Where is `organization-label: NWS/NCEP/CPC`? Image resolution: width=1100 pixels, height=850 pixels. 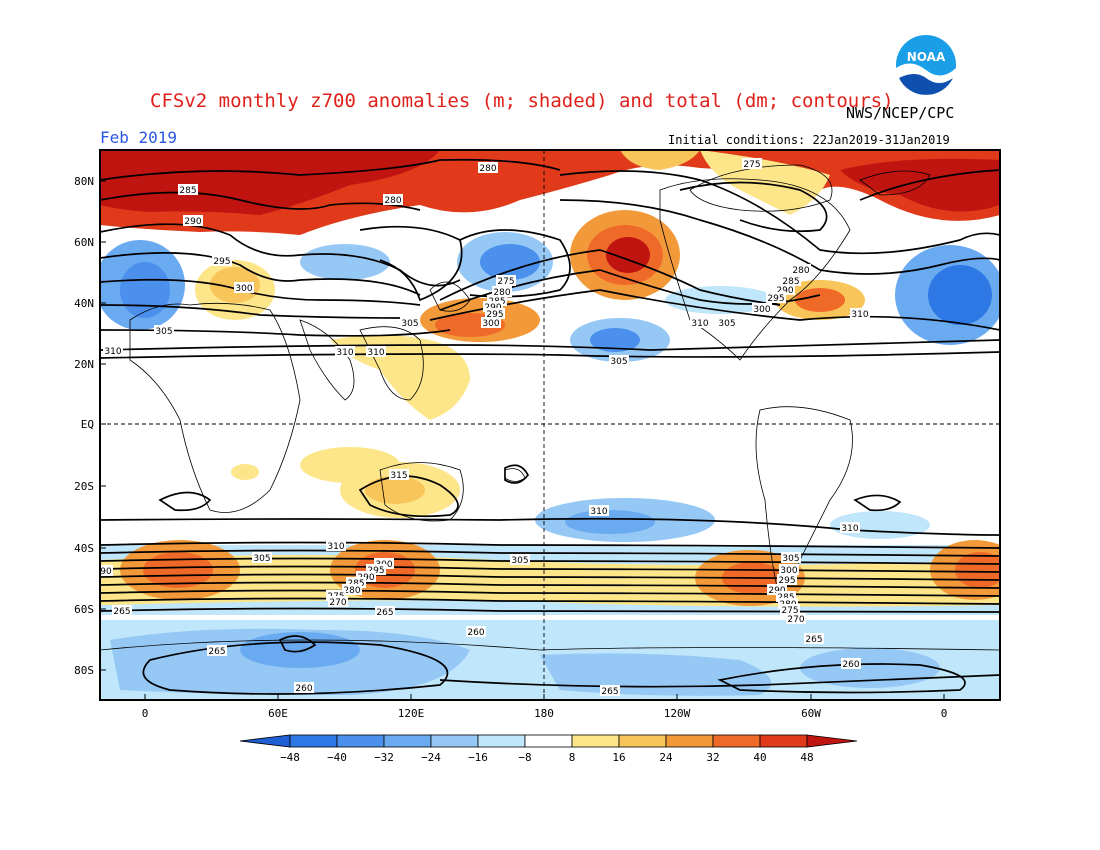
organization-label: NWS/NCEP/CPC is located at coordinates (900, 113).